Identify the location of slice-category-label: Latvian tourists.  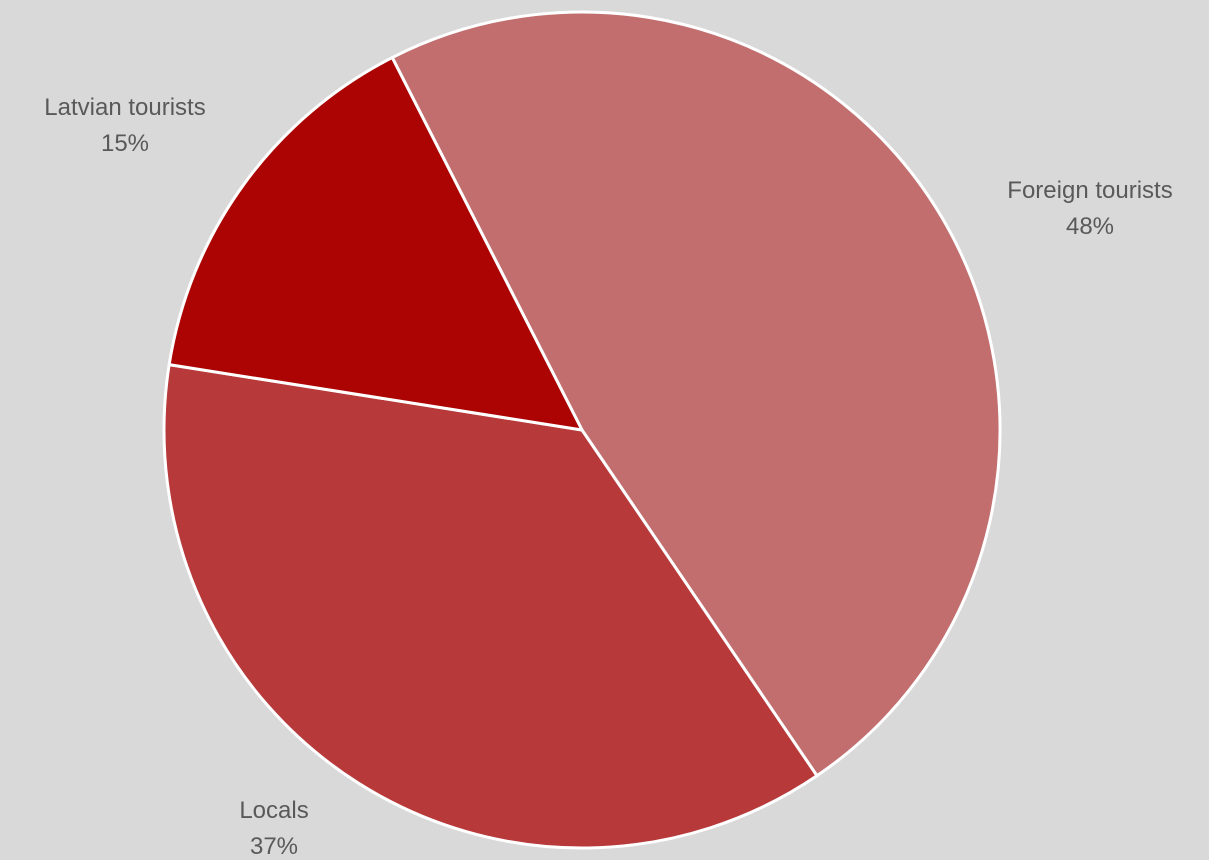
(124, 107).